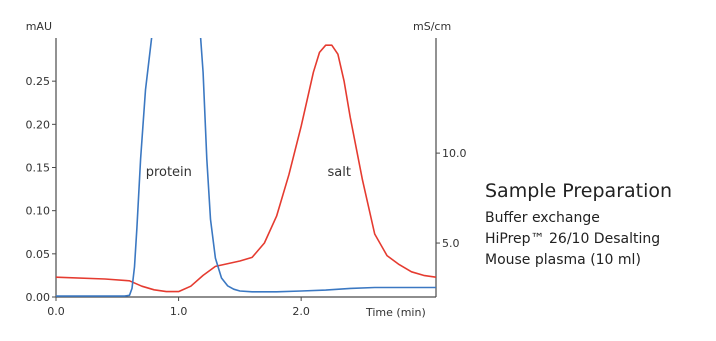  Describe the element at coordinates (169, 172) in the screenshot. I see `protein-annotation: protein` at that location.